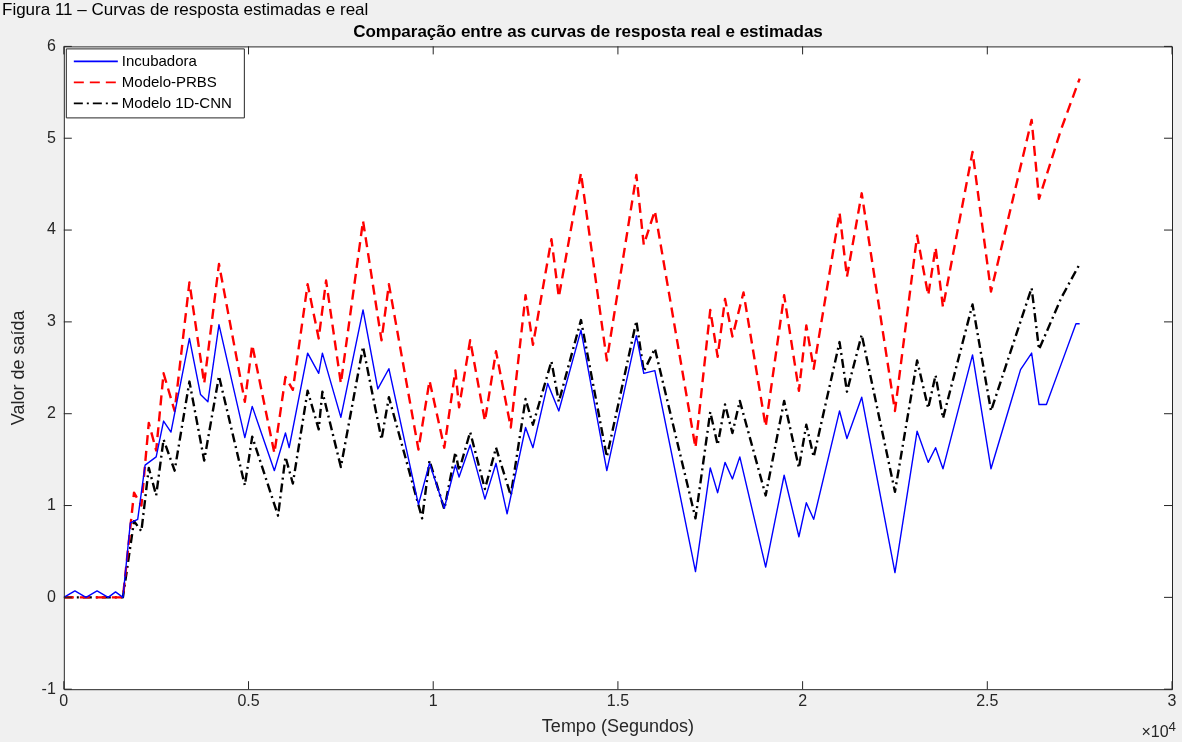  What do you see at coordinates (176, 102) in the screenshot?
I see `legend-label: Modelo 1D-CNN` at bounding box center [176, 102].